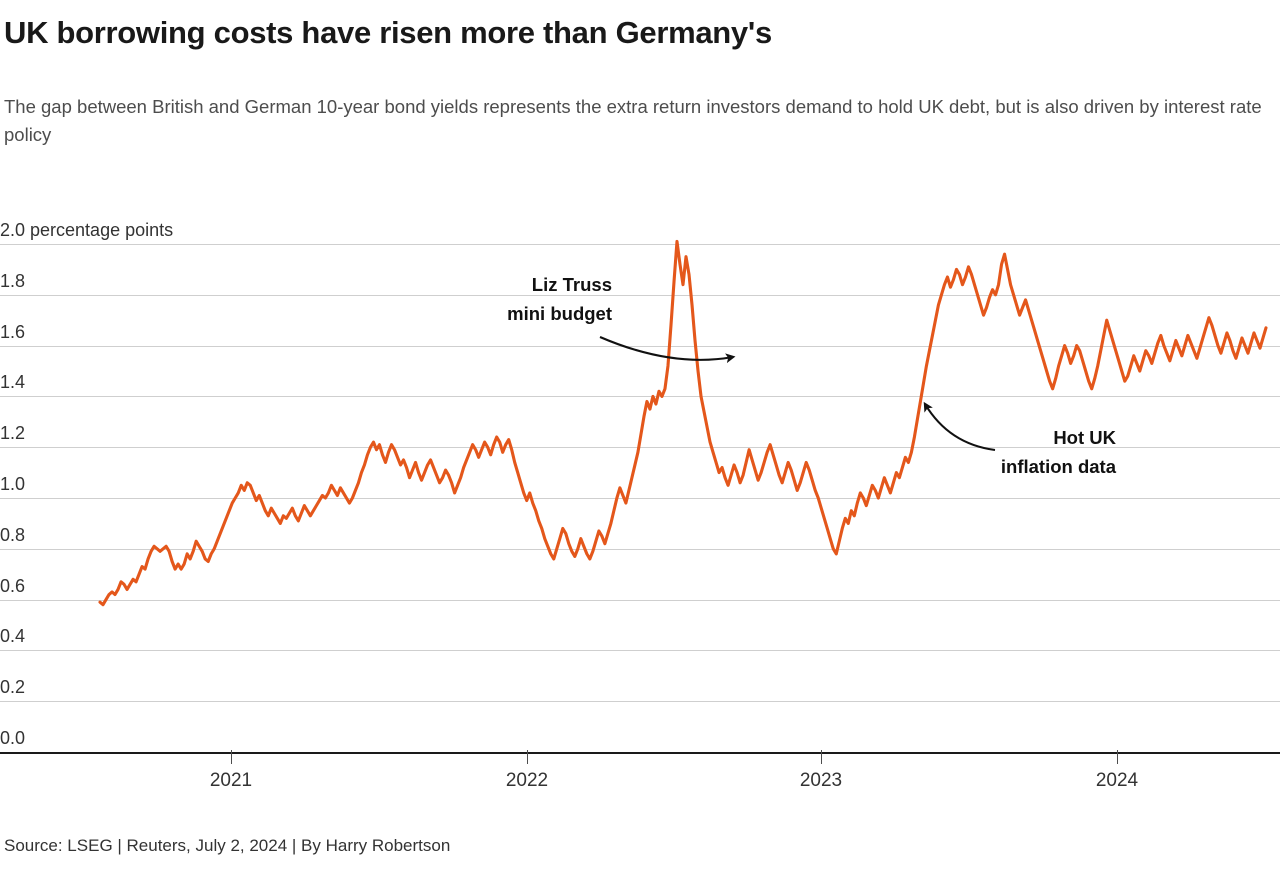  What do you see at coordinates (1117, 757) in the screenshot?
I see `x-tick-2024` at bounding box center [1117, 757].